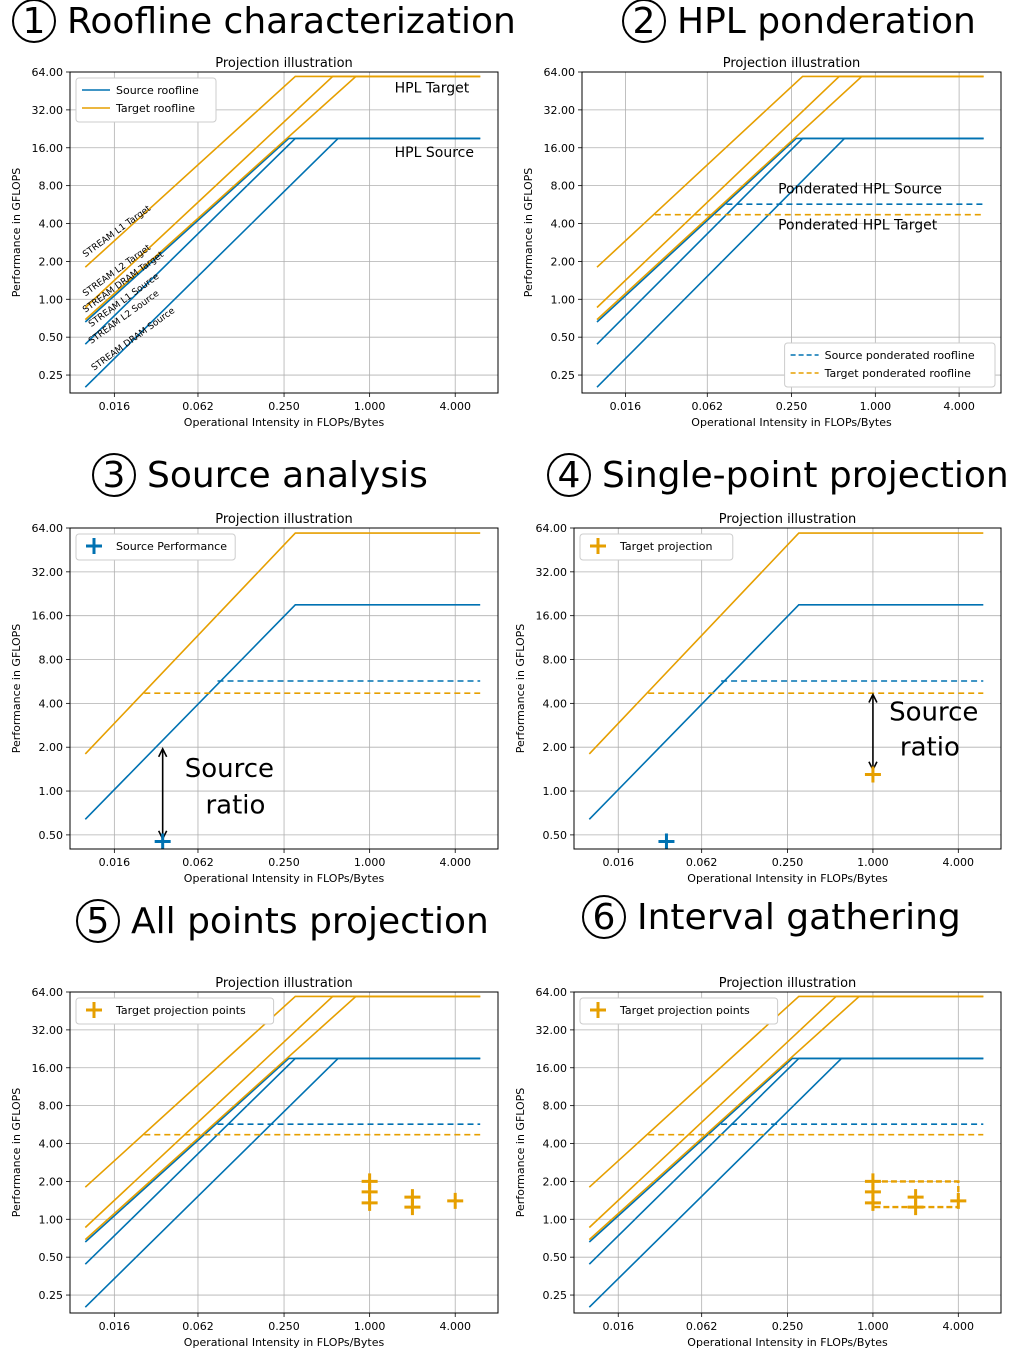  Describe the element at coordinates (287, 475) in the screenshot. I see `step-title: Source analysis` at that location.